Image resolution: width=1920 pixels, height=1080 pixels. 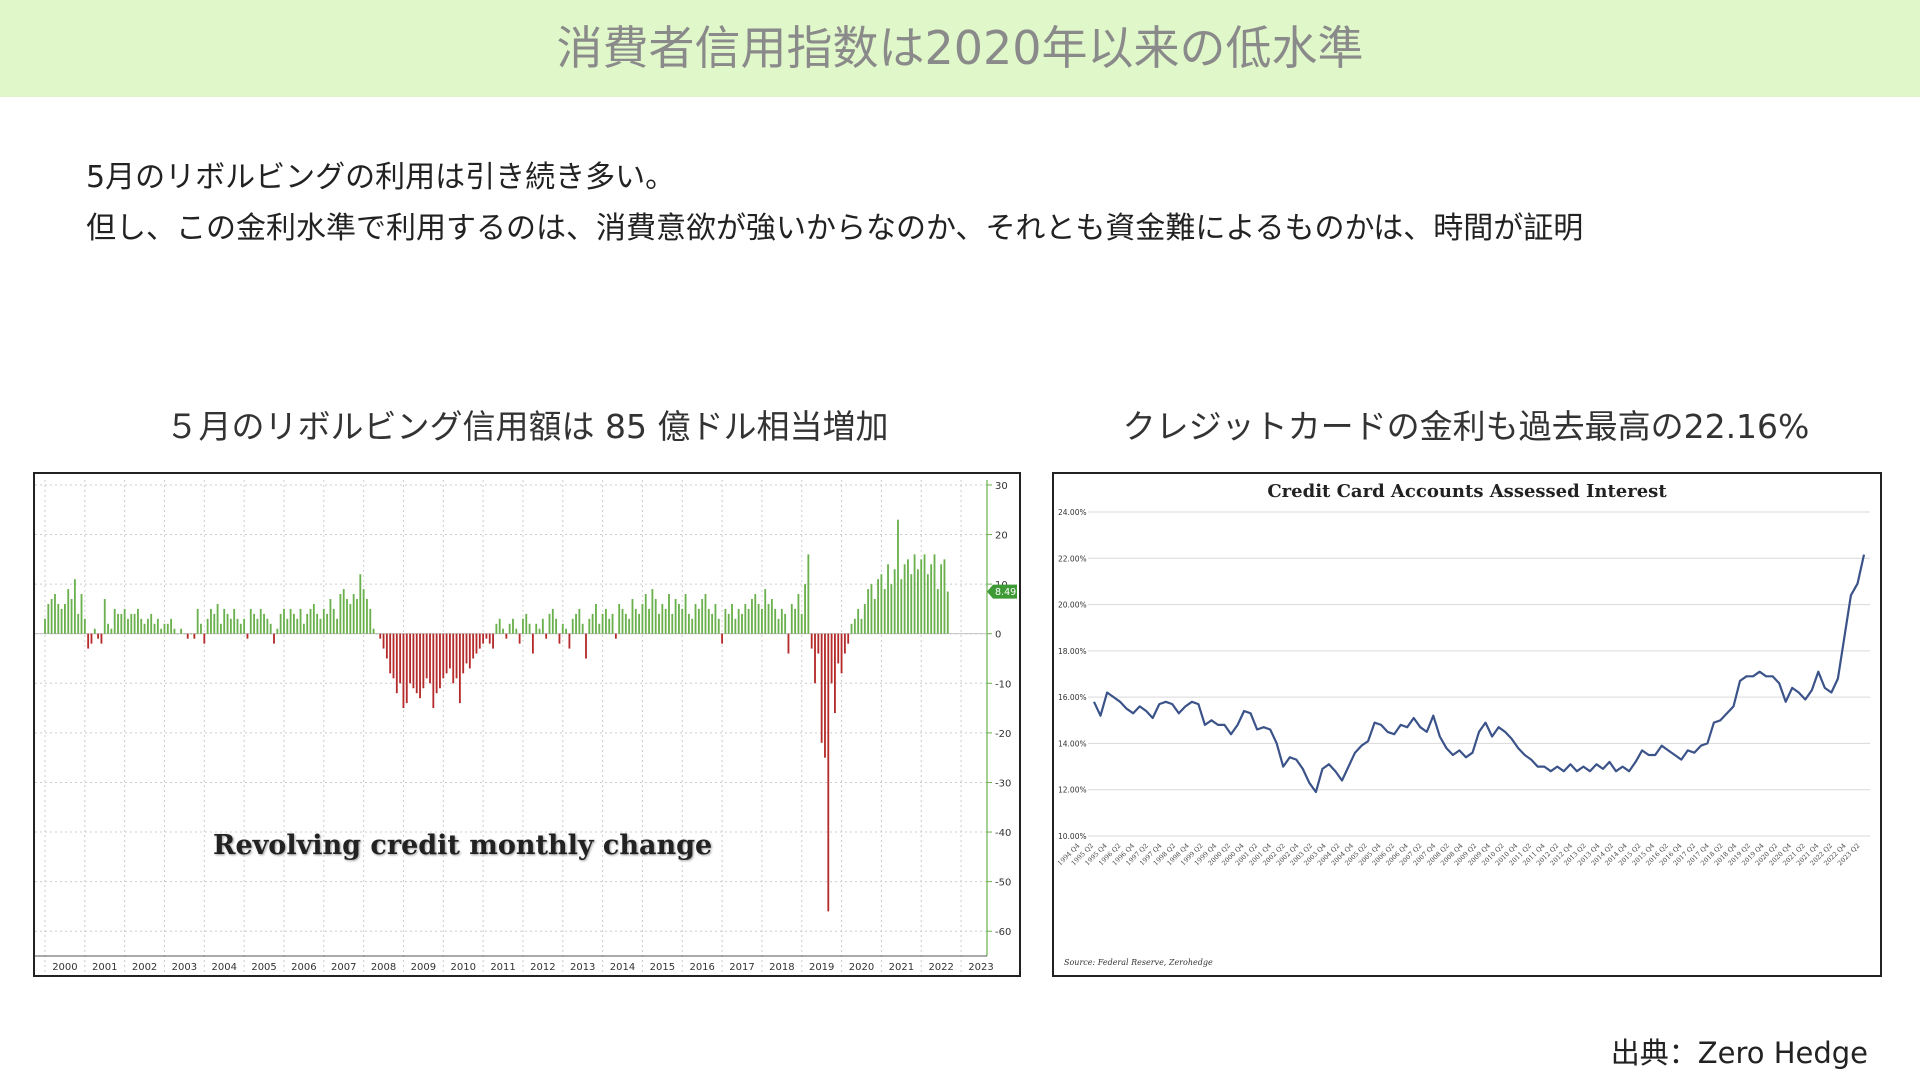 I want to click on y-tick-label: 18.00%, so click(x=1072, y=651).